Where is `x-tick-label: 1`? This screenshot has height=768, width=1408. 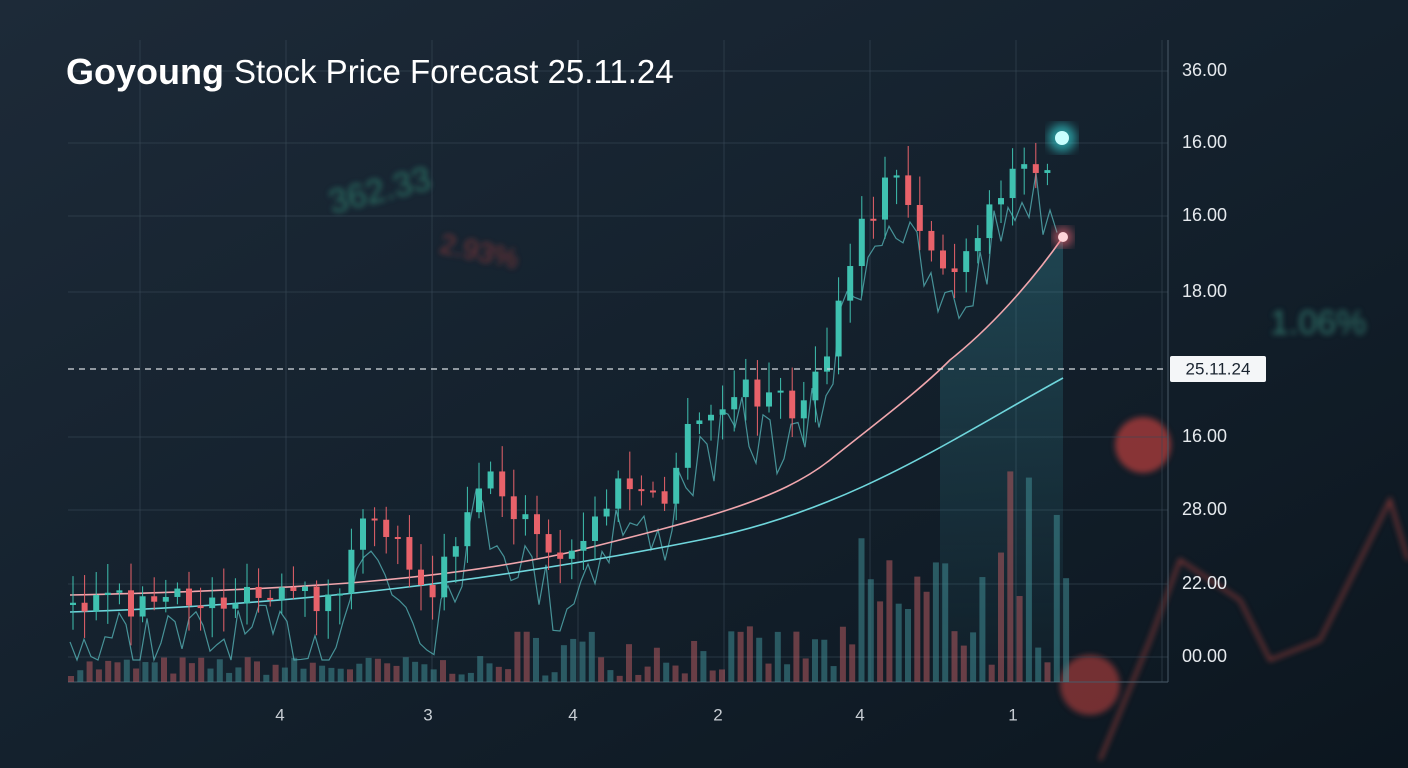
x-tick-label: 1 is located at coordinates (1012, 714).